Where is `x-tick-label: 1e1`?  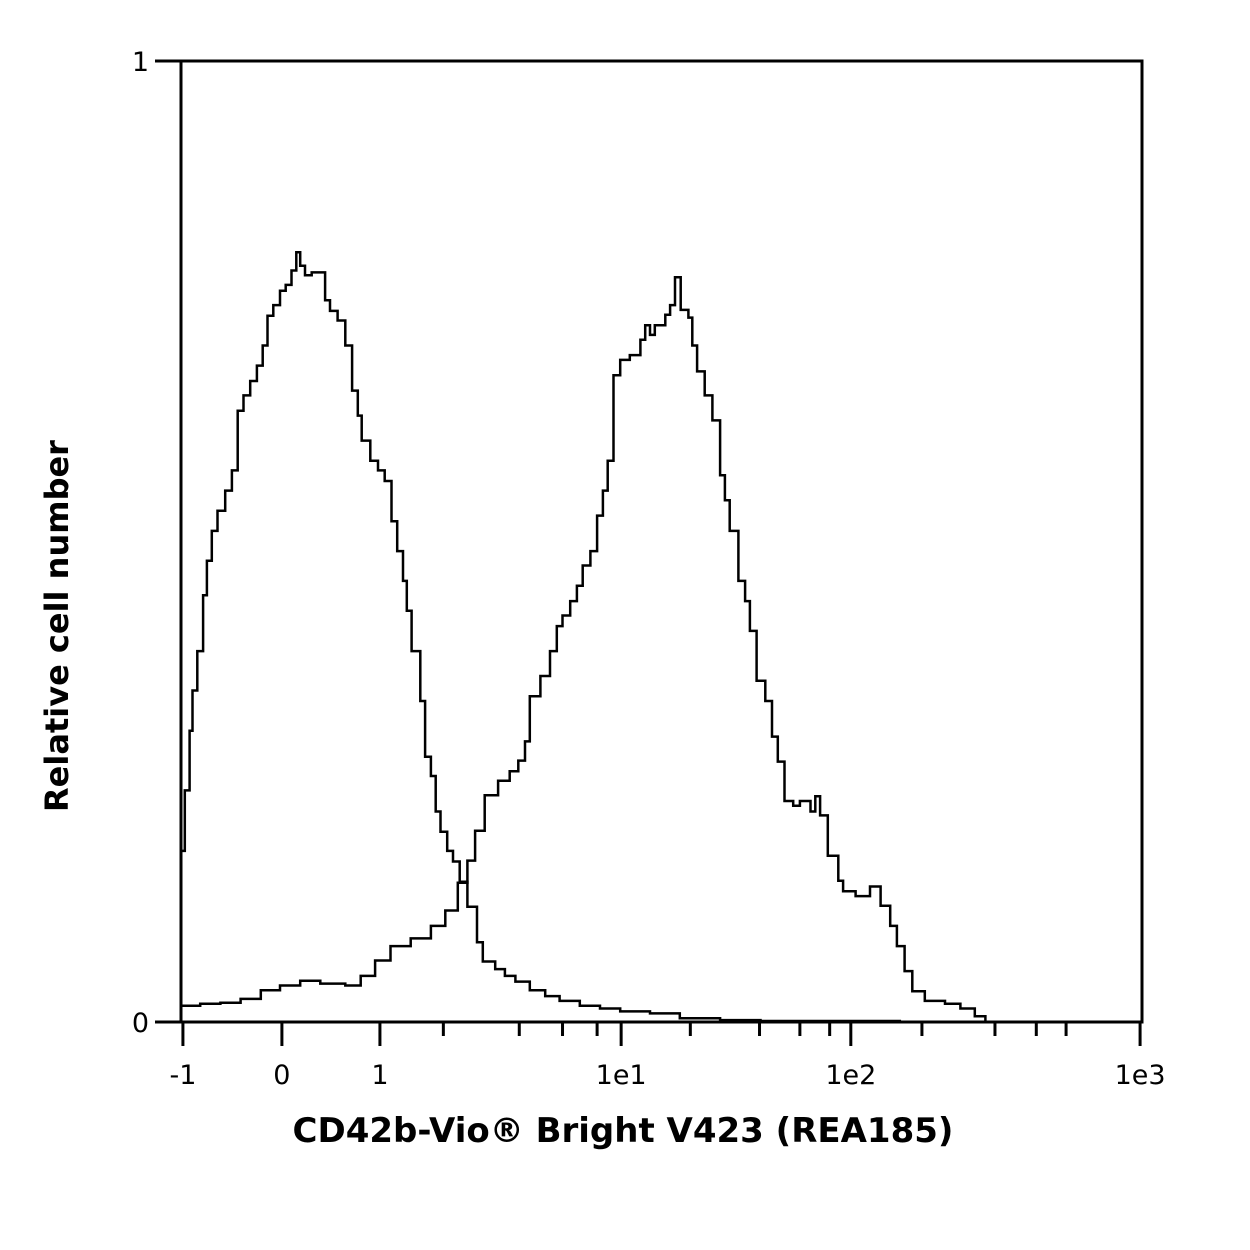 x-tick-label: 1e1 is located at coordinates (621, 1075).